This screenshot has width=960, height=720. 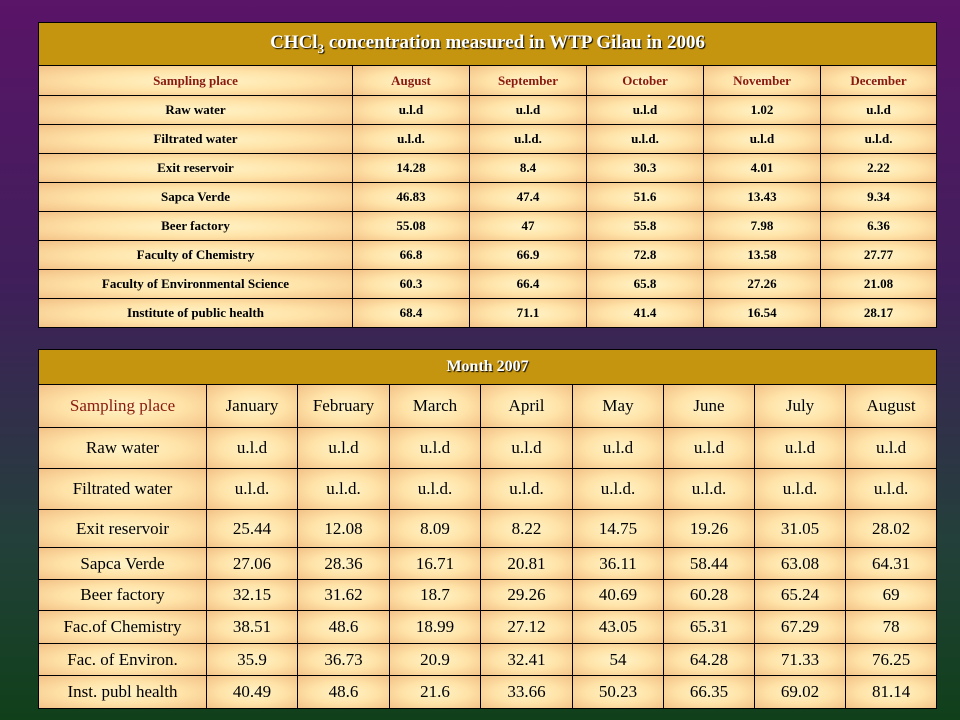 I want to click on row-label: Inst. publ health, so click(x=122, y=692).